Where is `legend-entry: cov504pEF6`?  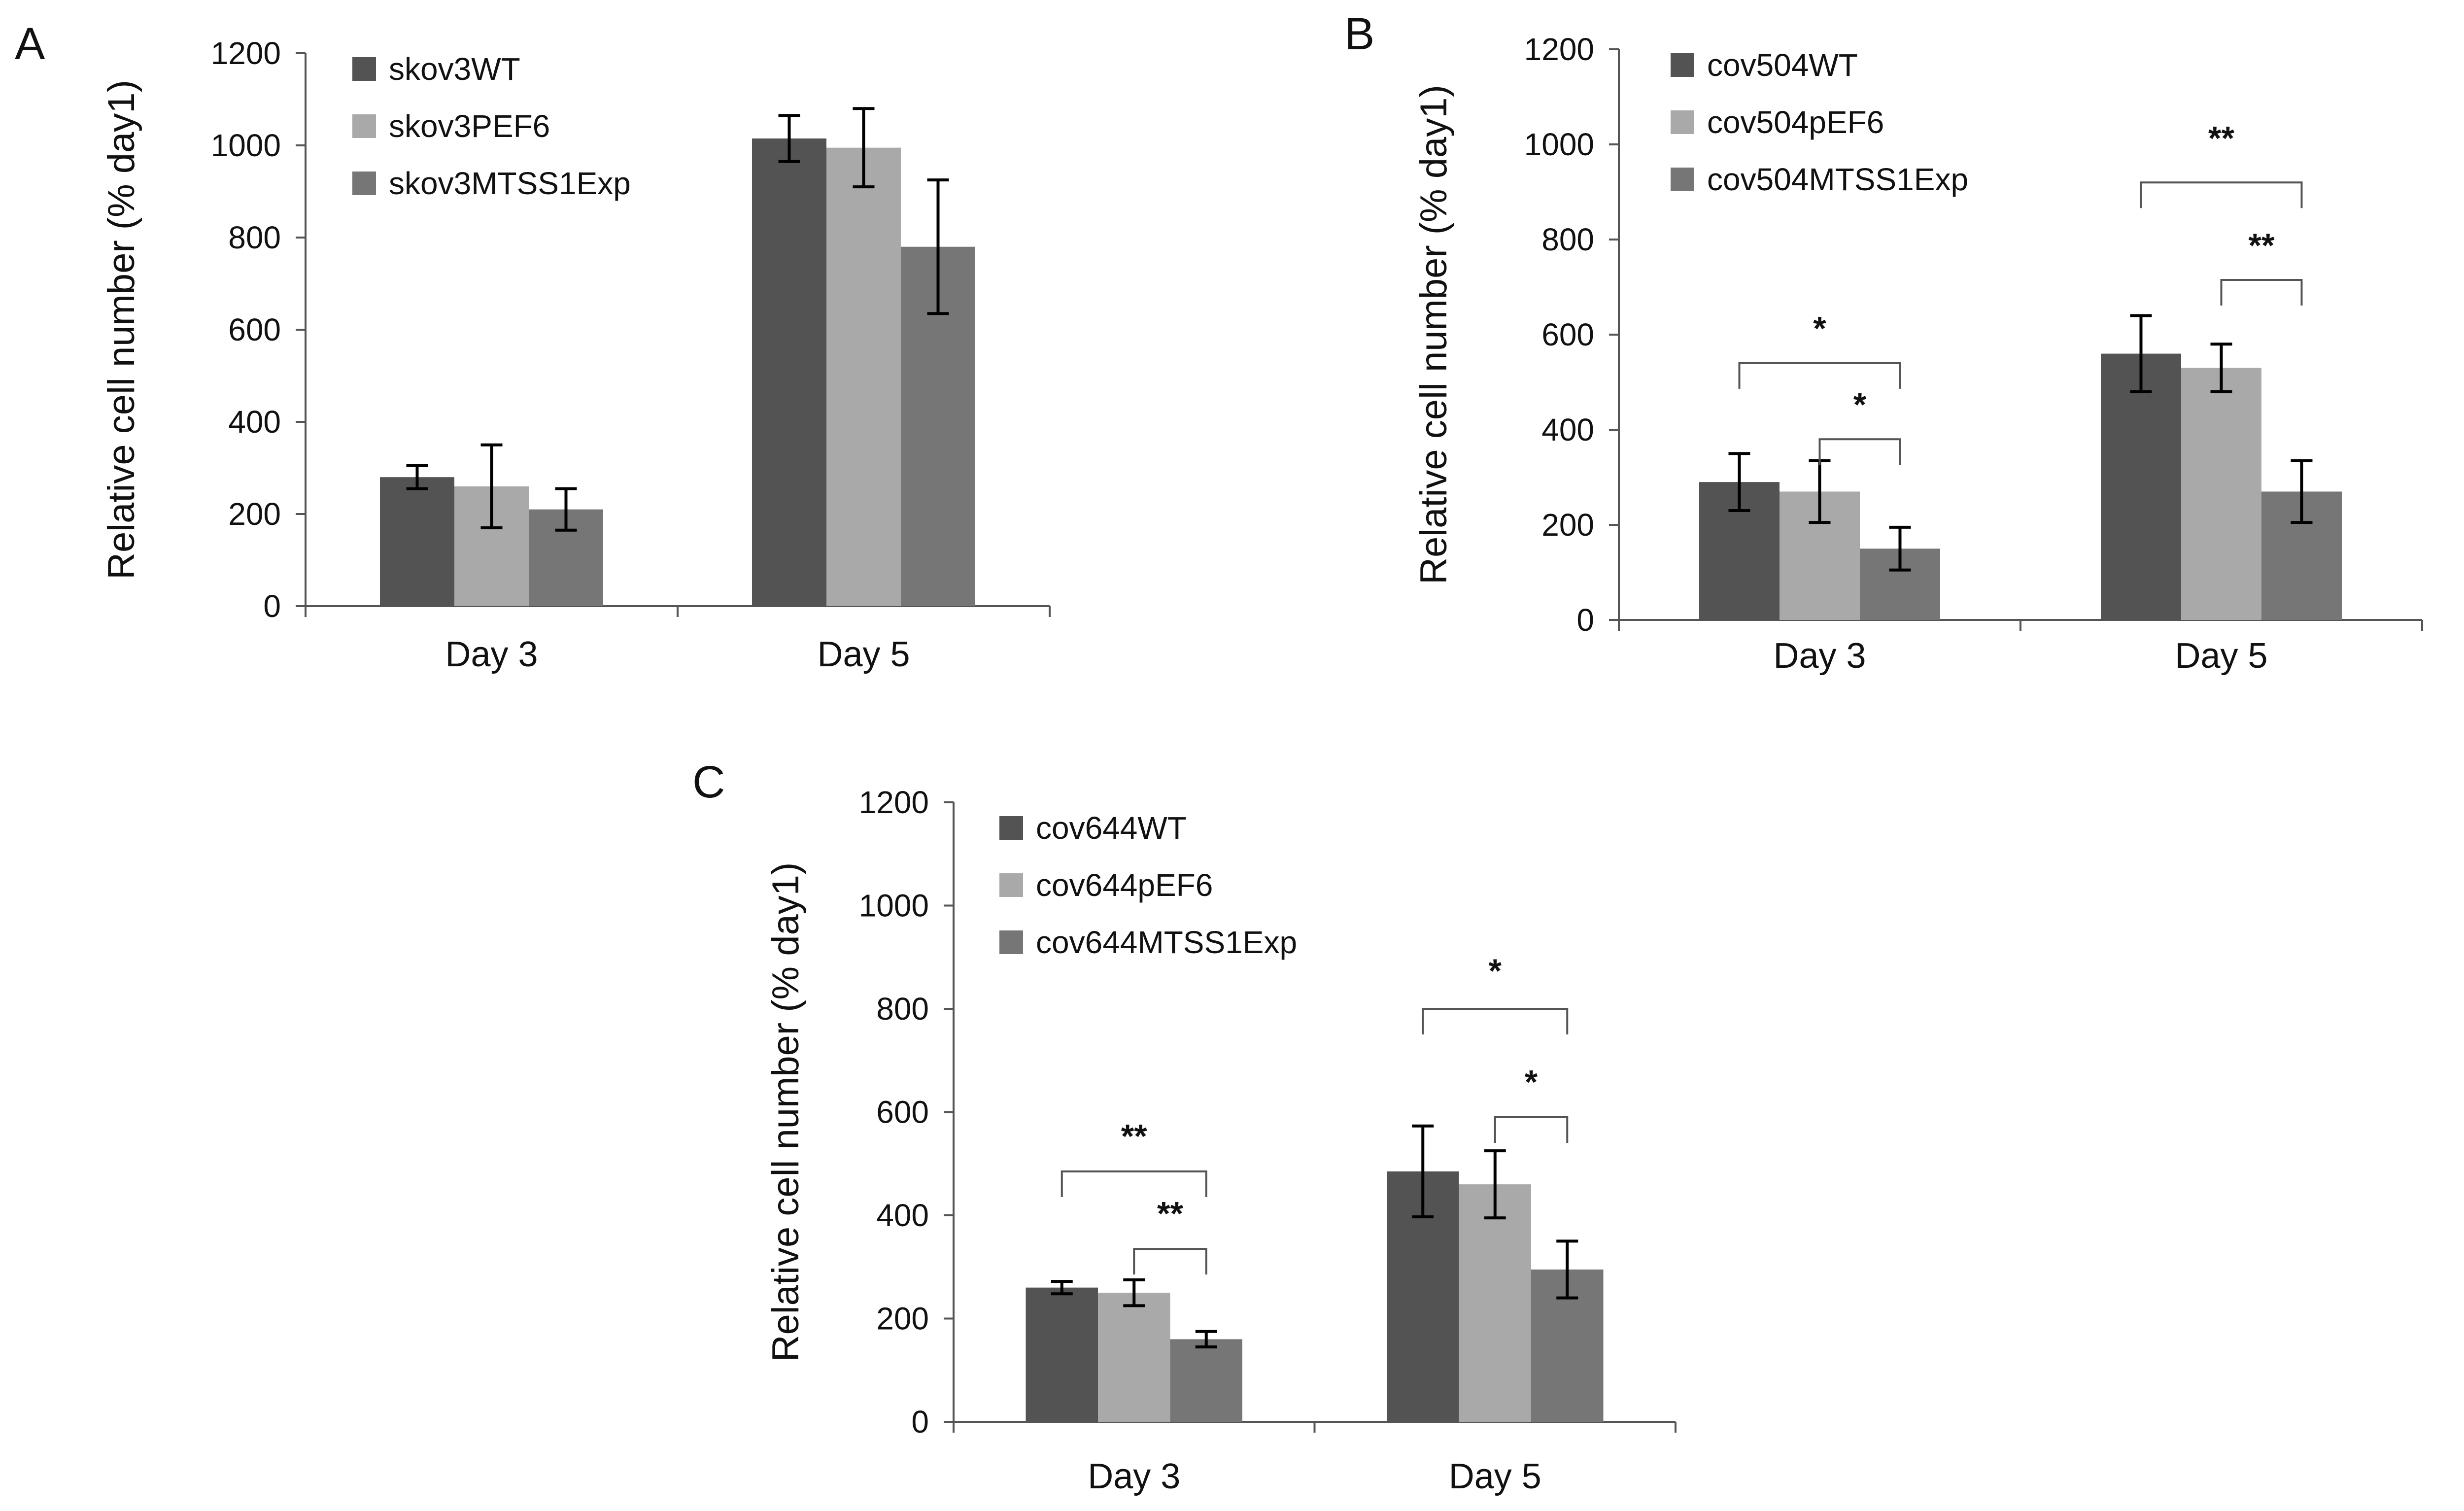 legend-entry: cov504pEF6 is located at coordinates (1777, 122).